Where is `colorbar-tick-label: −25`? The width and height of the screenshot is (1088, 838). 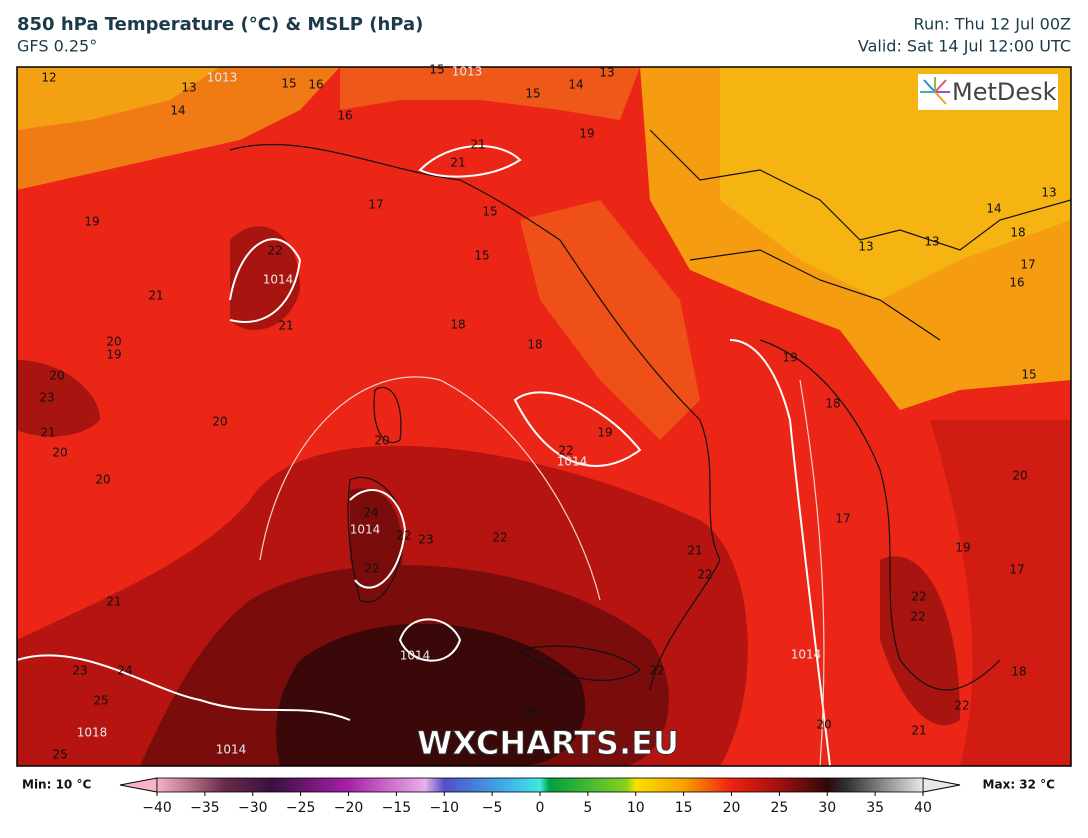
colorbar-tick-label: −25 is located at coordinates (301, 808).